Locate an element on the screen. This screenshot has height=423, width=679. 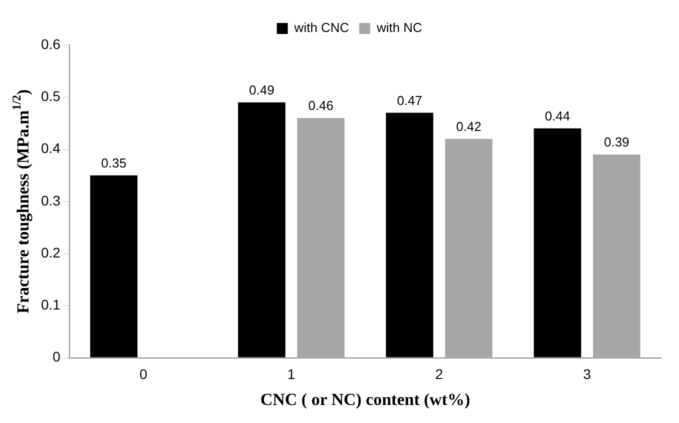
y-tick-label: 0.6 is located at coordinates (50, 44).